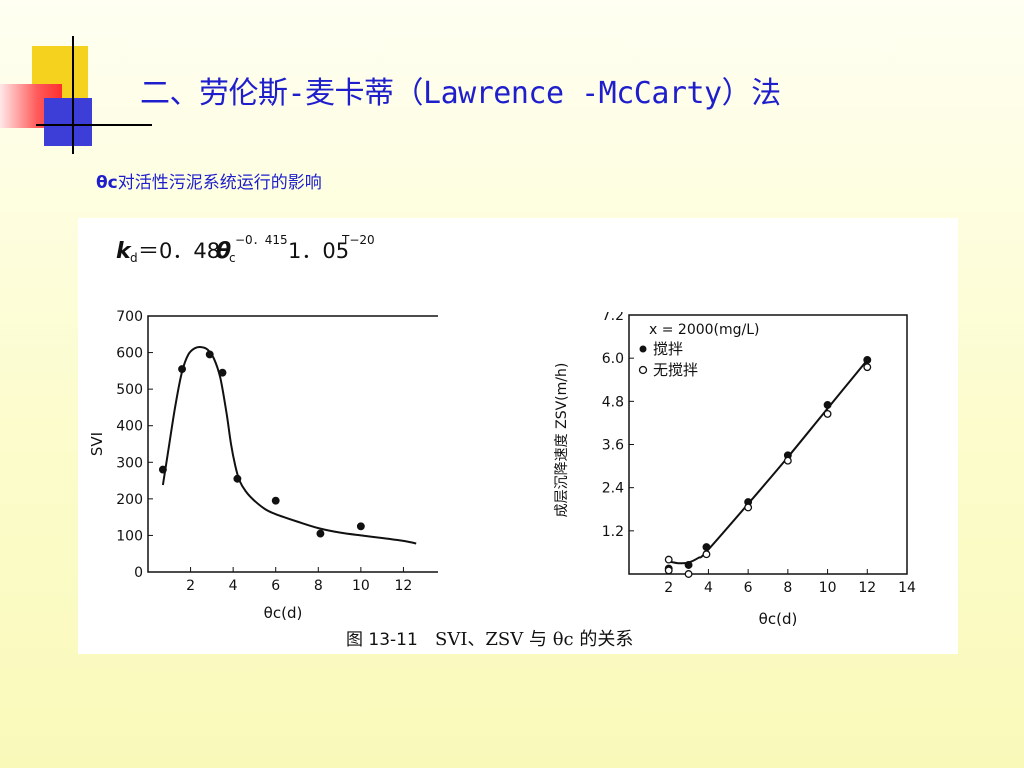 The height and width of the screenshot is (768, 1024). What do you see at coordinates (318, 251) in the screenshot?
I see `eq-factor: 1．05` at bounding box center [318, 251].